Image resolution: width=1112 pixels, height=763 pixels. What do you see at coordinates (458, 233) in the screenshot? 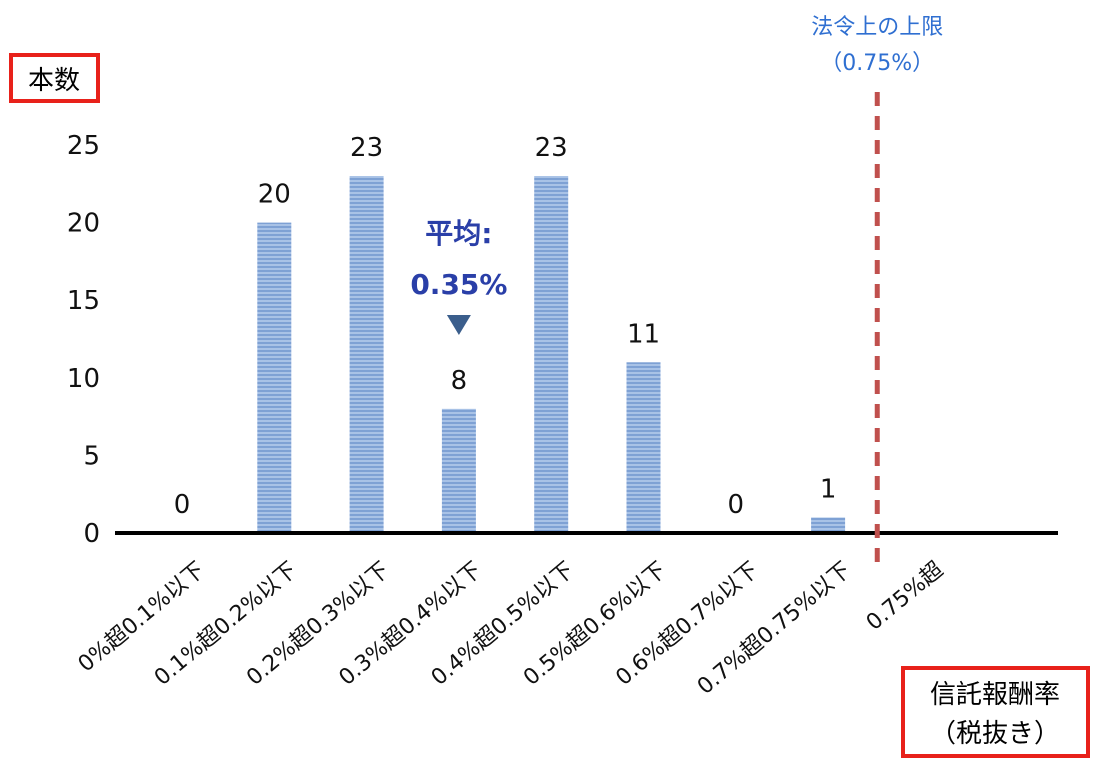
I see `average-label: 平均:` at bounding box center [458, 233].